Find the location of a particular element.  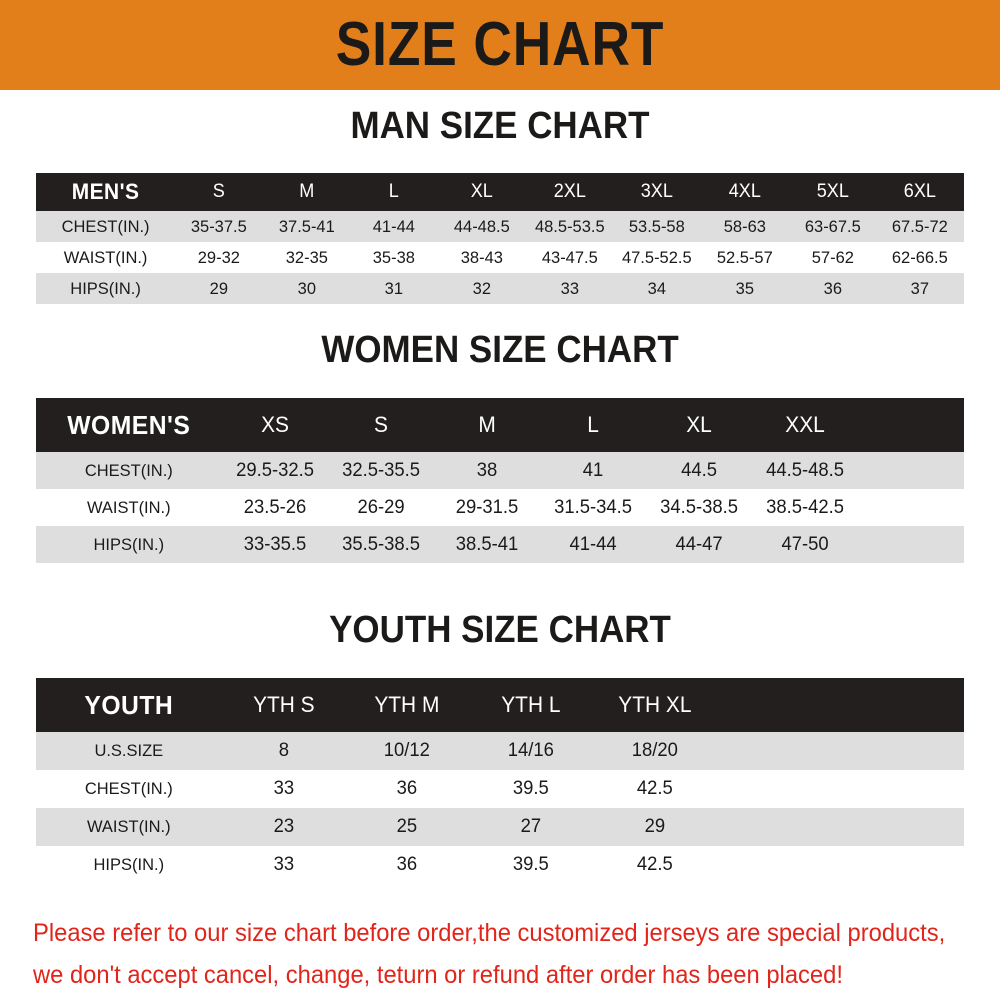

table-cell: 32.5-35.5 is located at coordinates (380, 470).